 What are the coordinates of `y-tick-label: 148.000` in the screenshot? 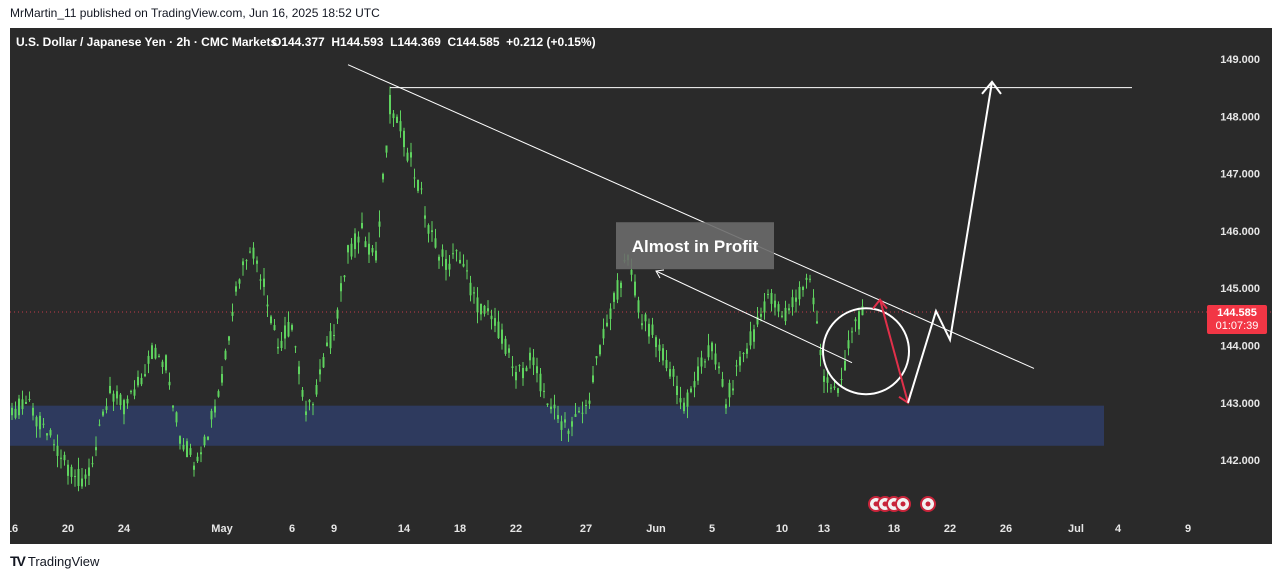 It's located at (1240, 117).